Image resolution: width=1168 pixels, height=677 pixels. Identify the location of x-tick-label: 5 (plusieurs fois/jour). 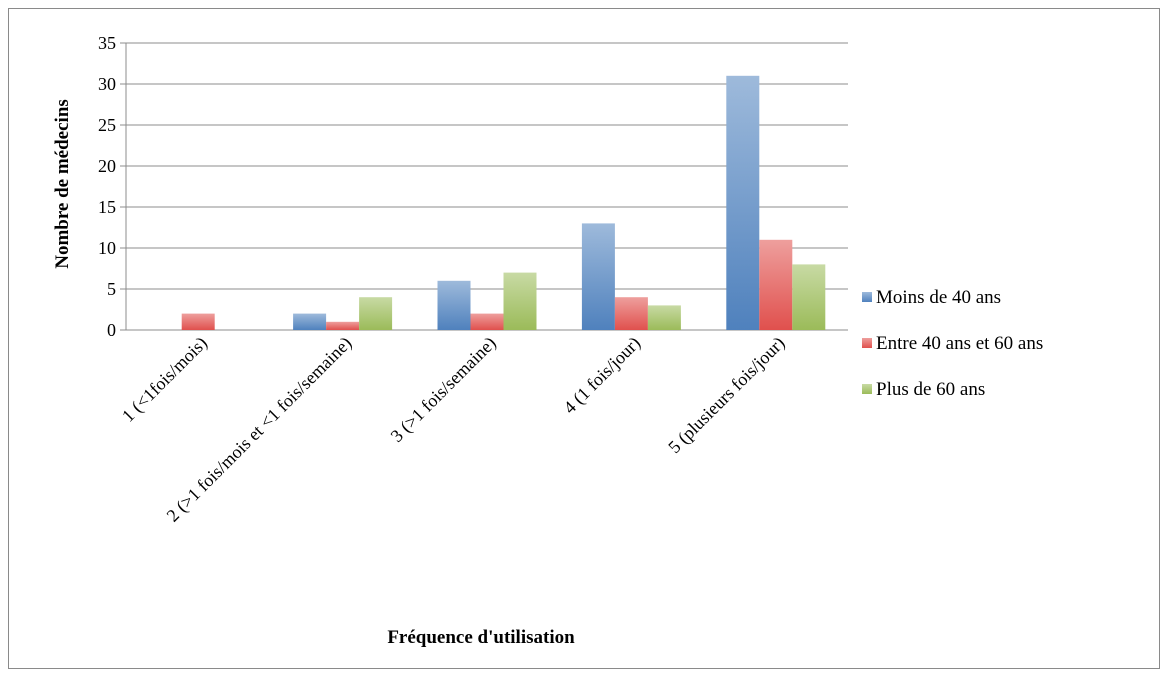
(726, 395).